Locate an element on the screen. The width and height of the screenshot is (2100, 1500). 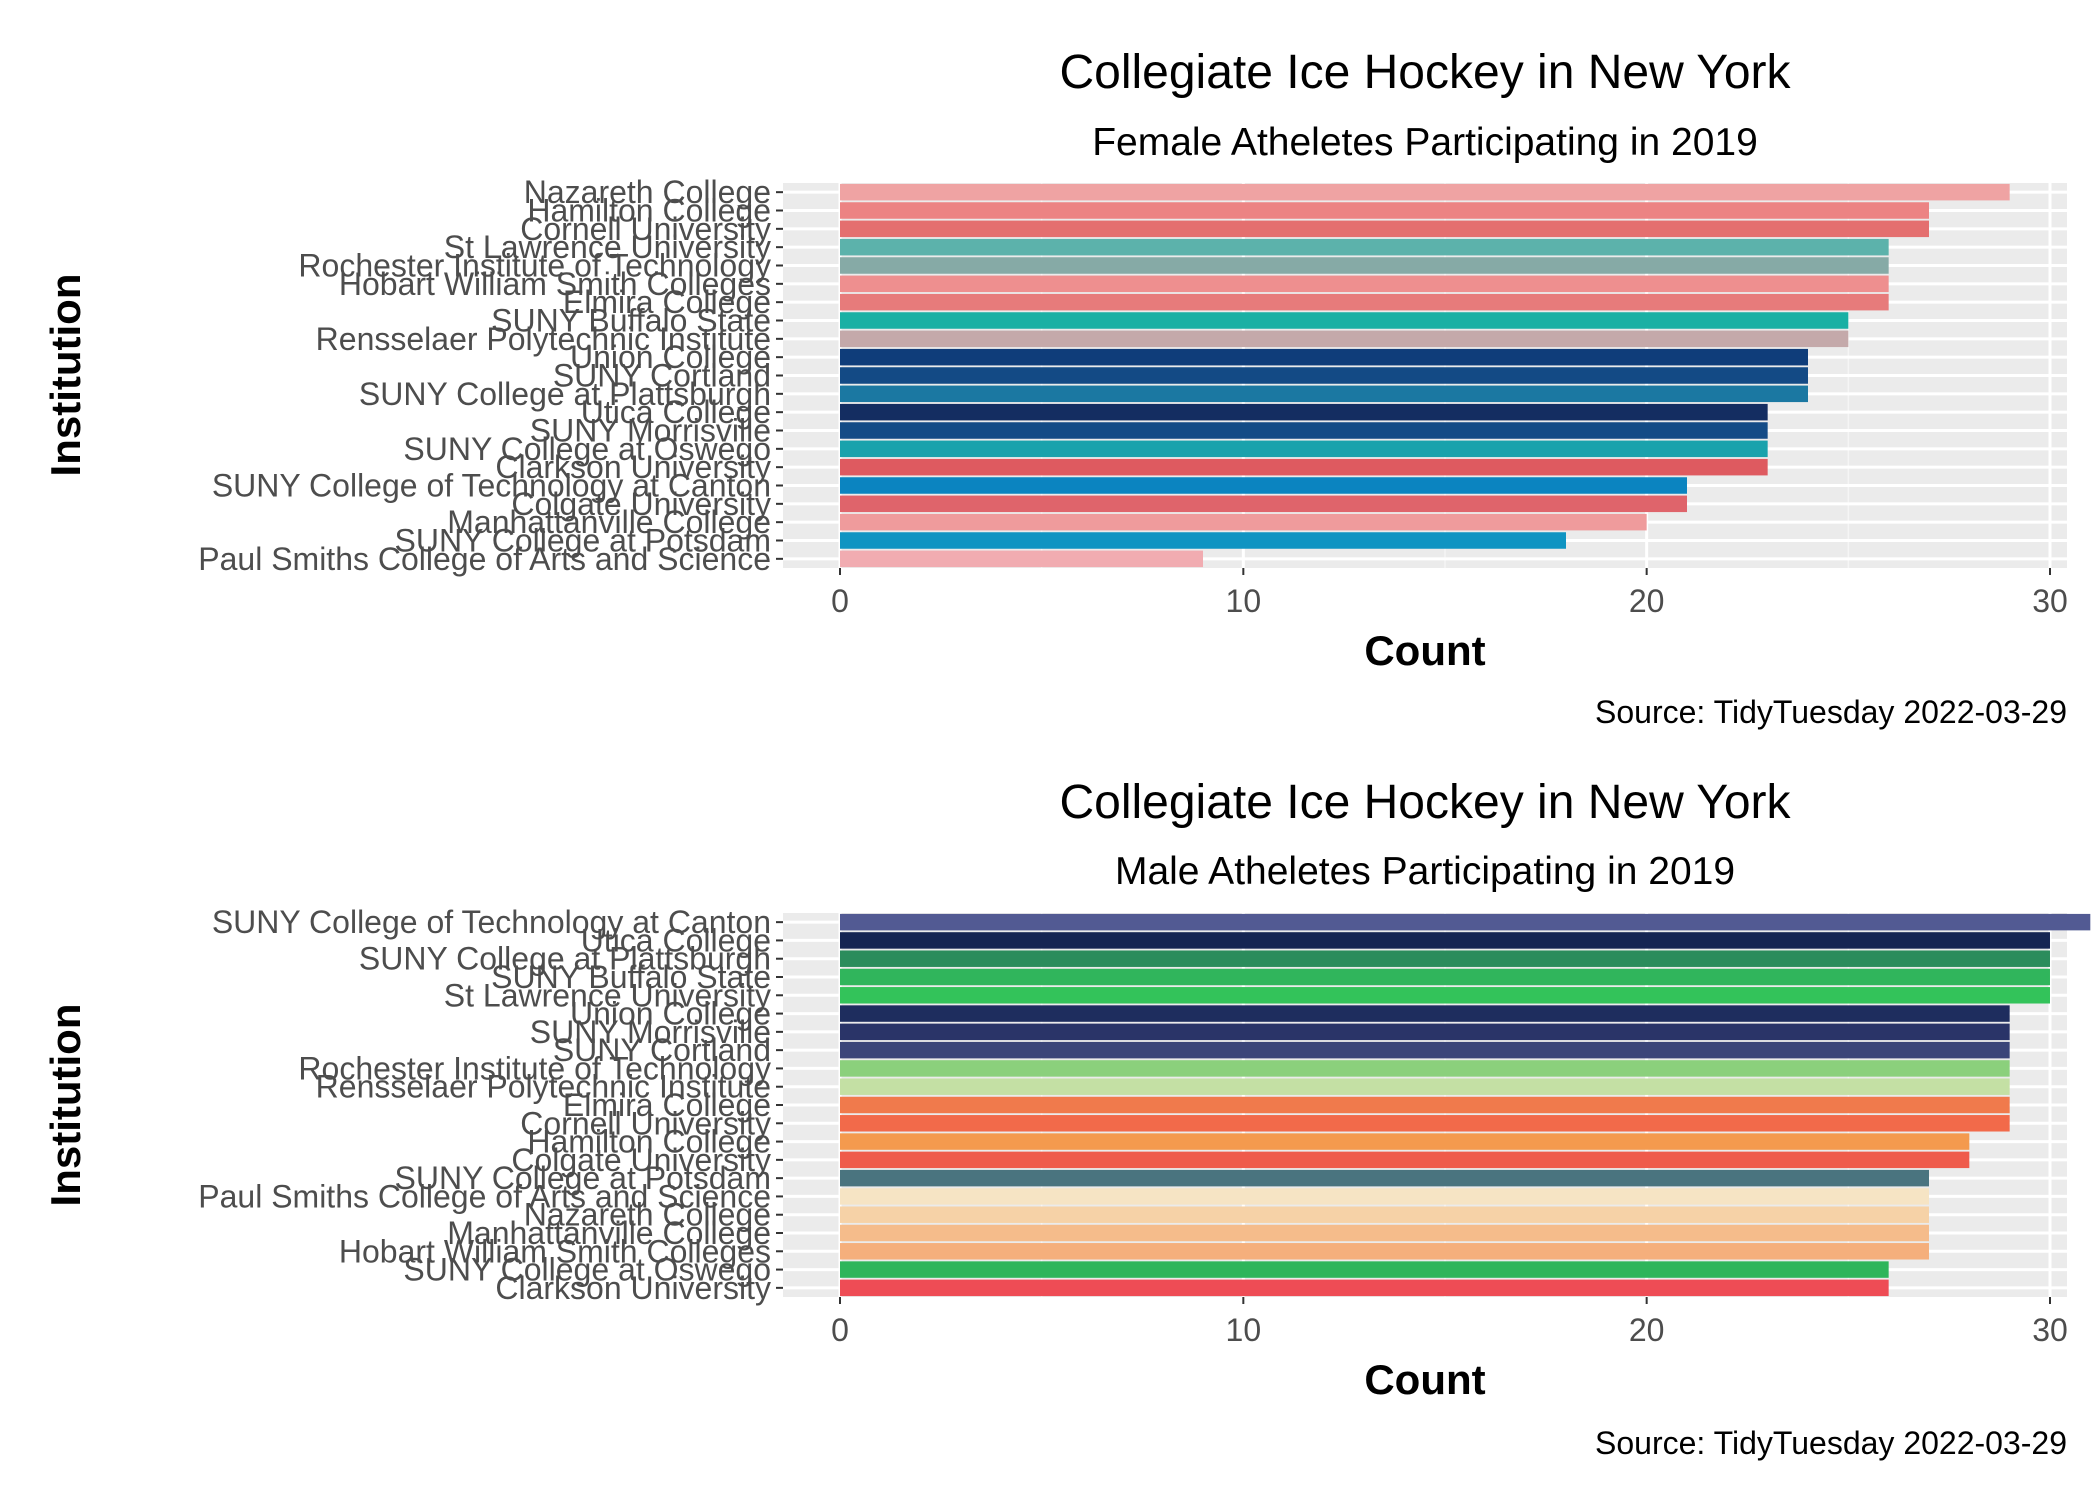
chart-2-y-axis-title: Institution is located at coordinates (65, 1105).